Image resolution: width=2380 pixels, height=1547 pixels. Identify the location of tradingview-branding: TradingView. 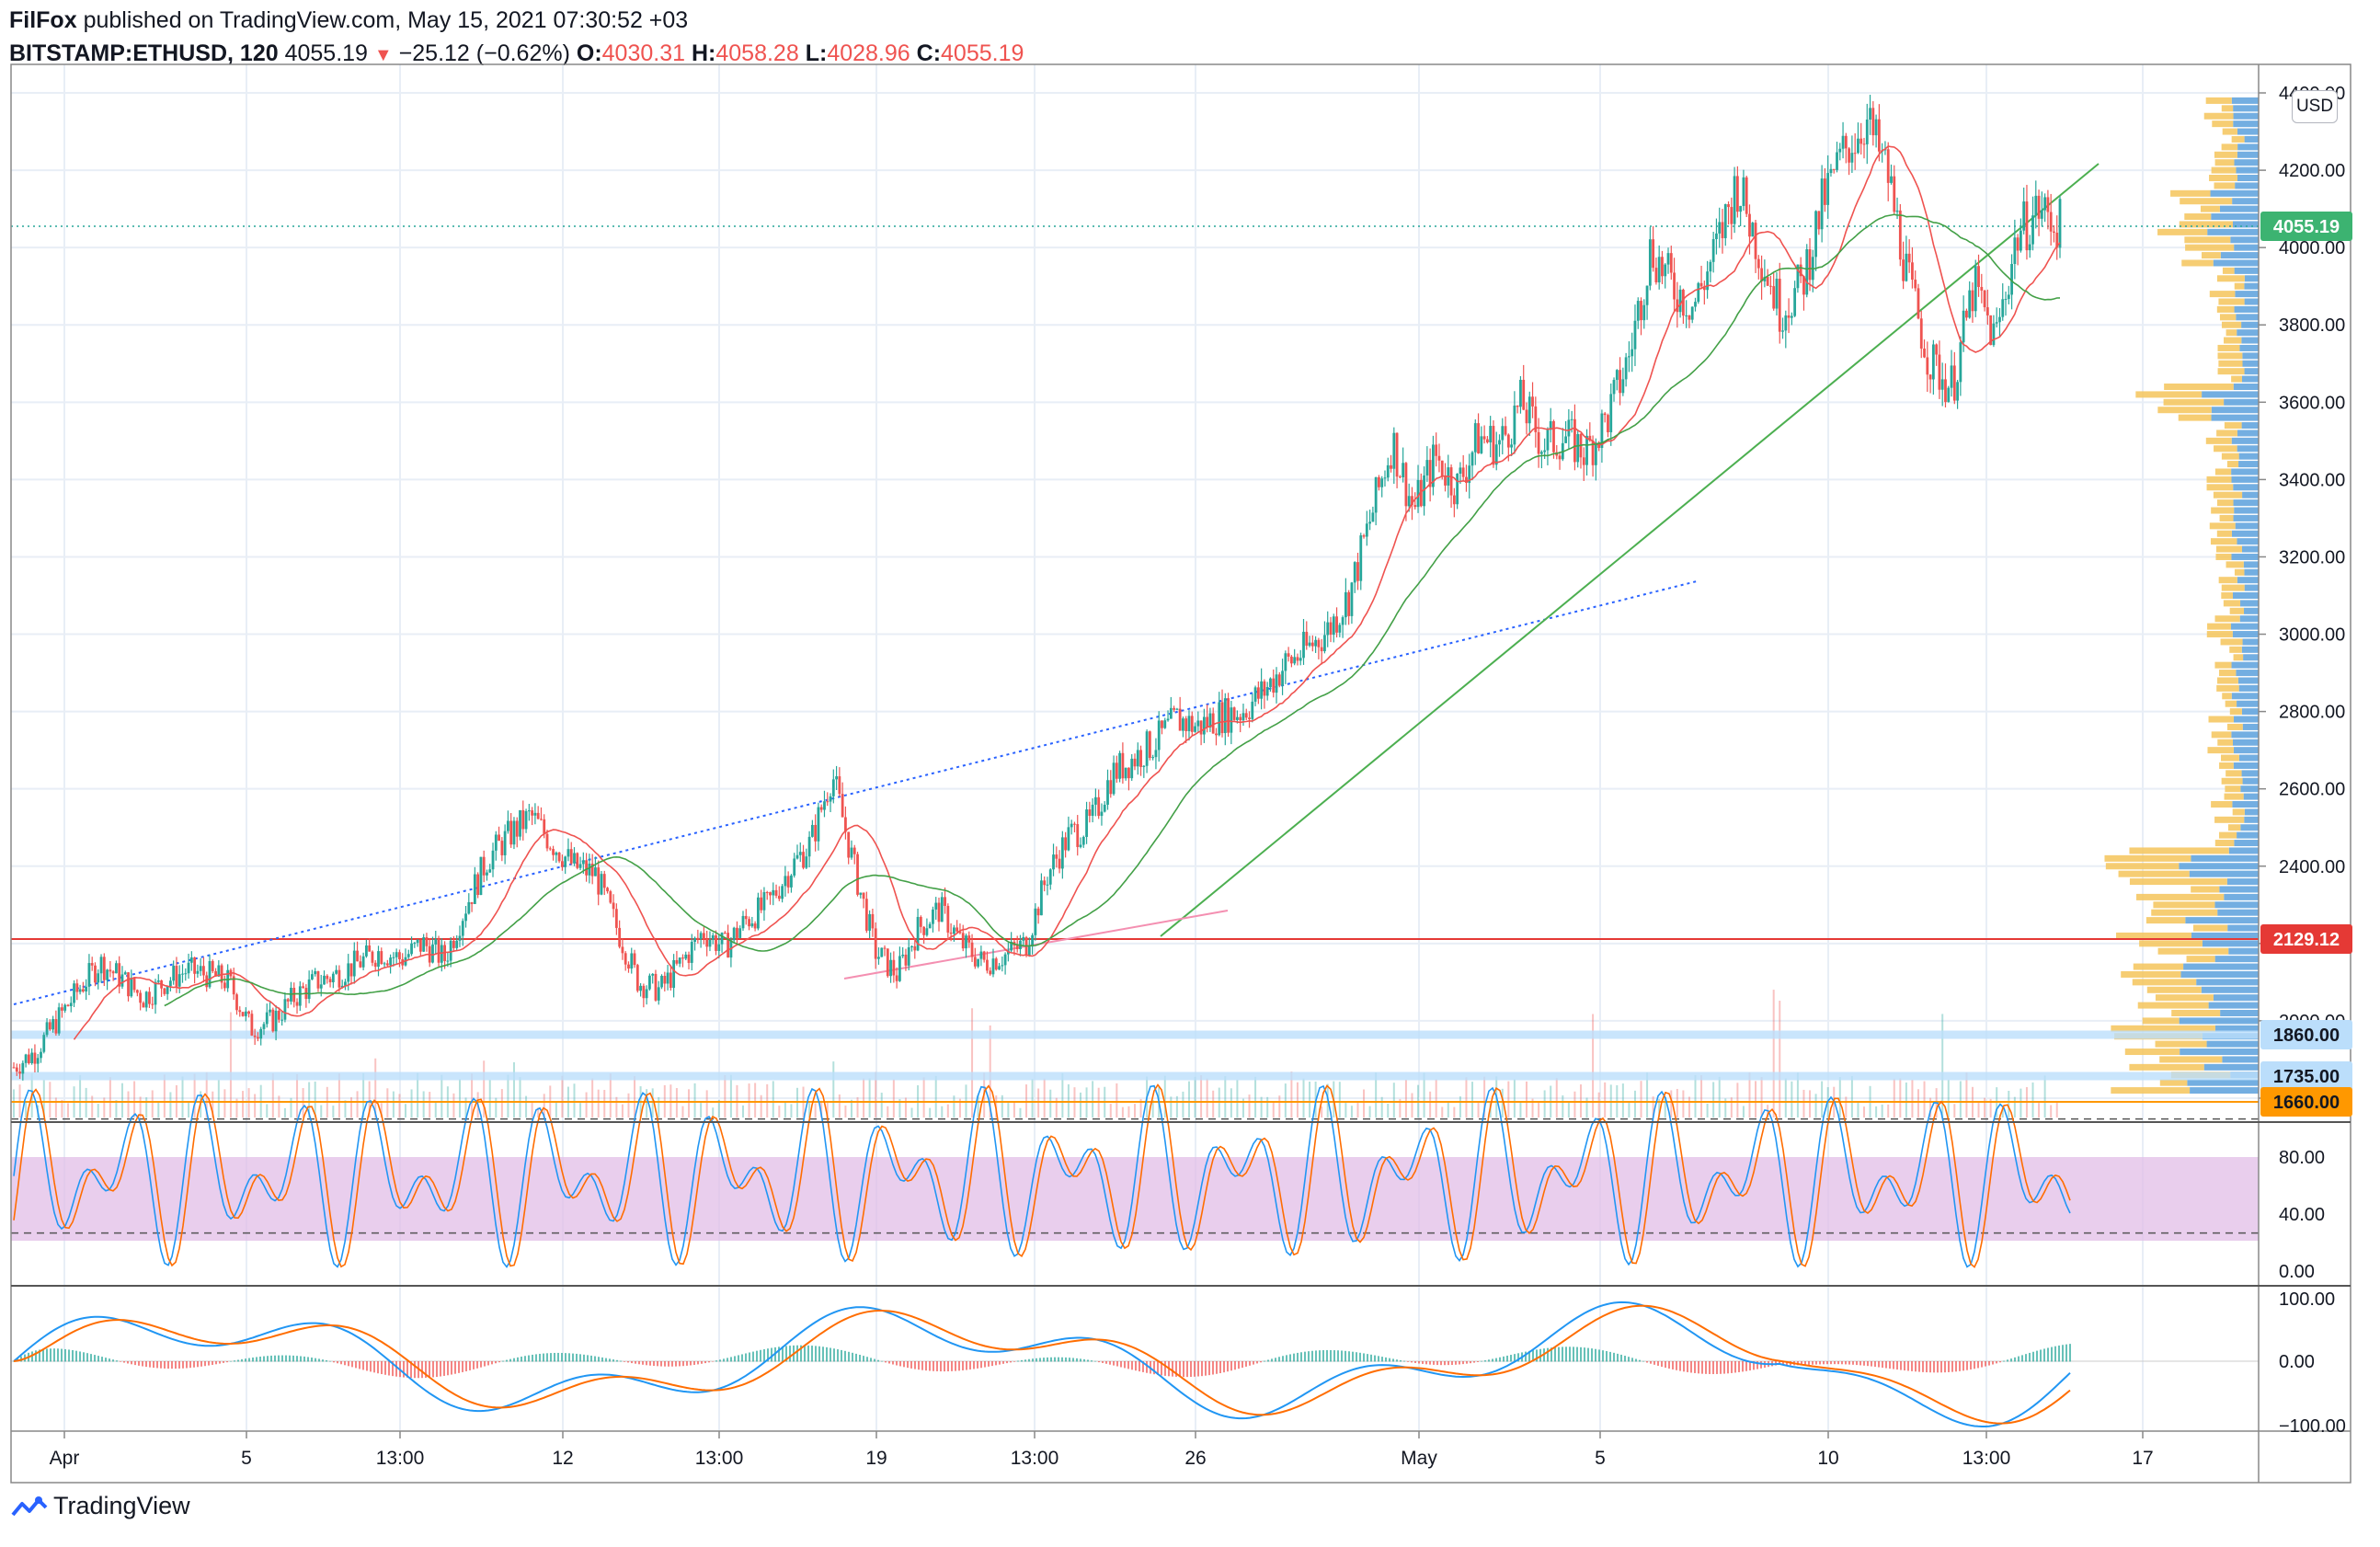
(100, 1506).